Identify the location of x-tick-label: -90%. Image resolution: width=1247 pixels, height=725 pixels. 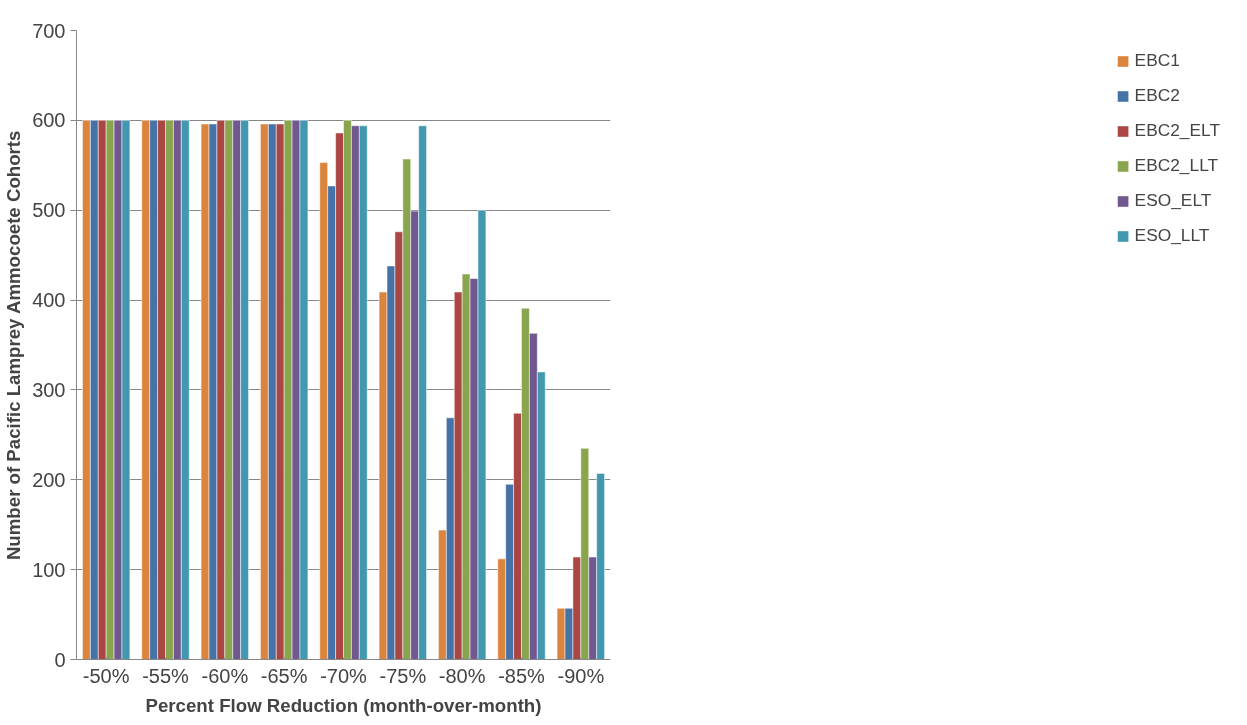
(581, 675).